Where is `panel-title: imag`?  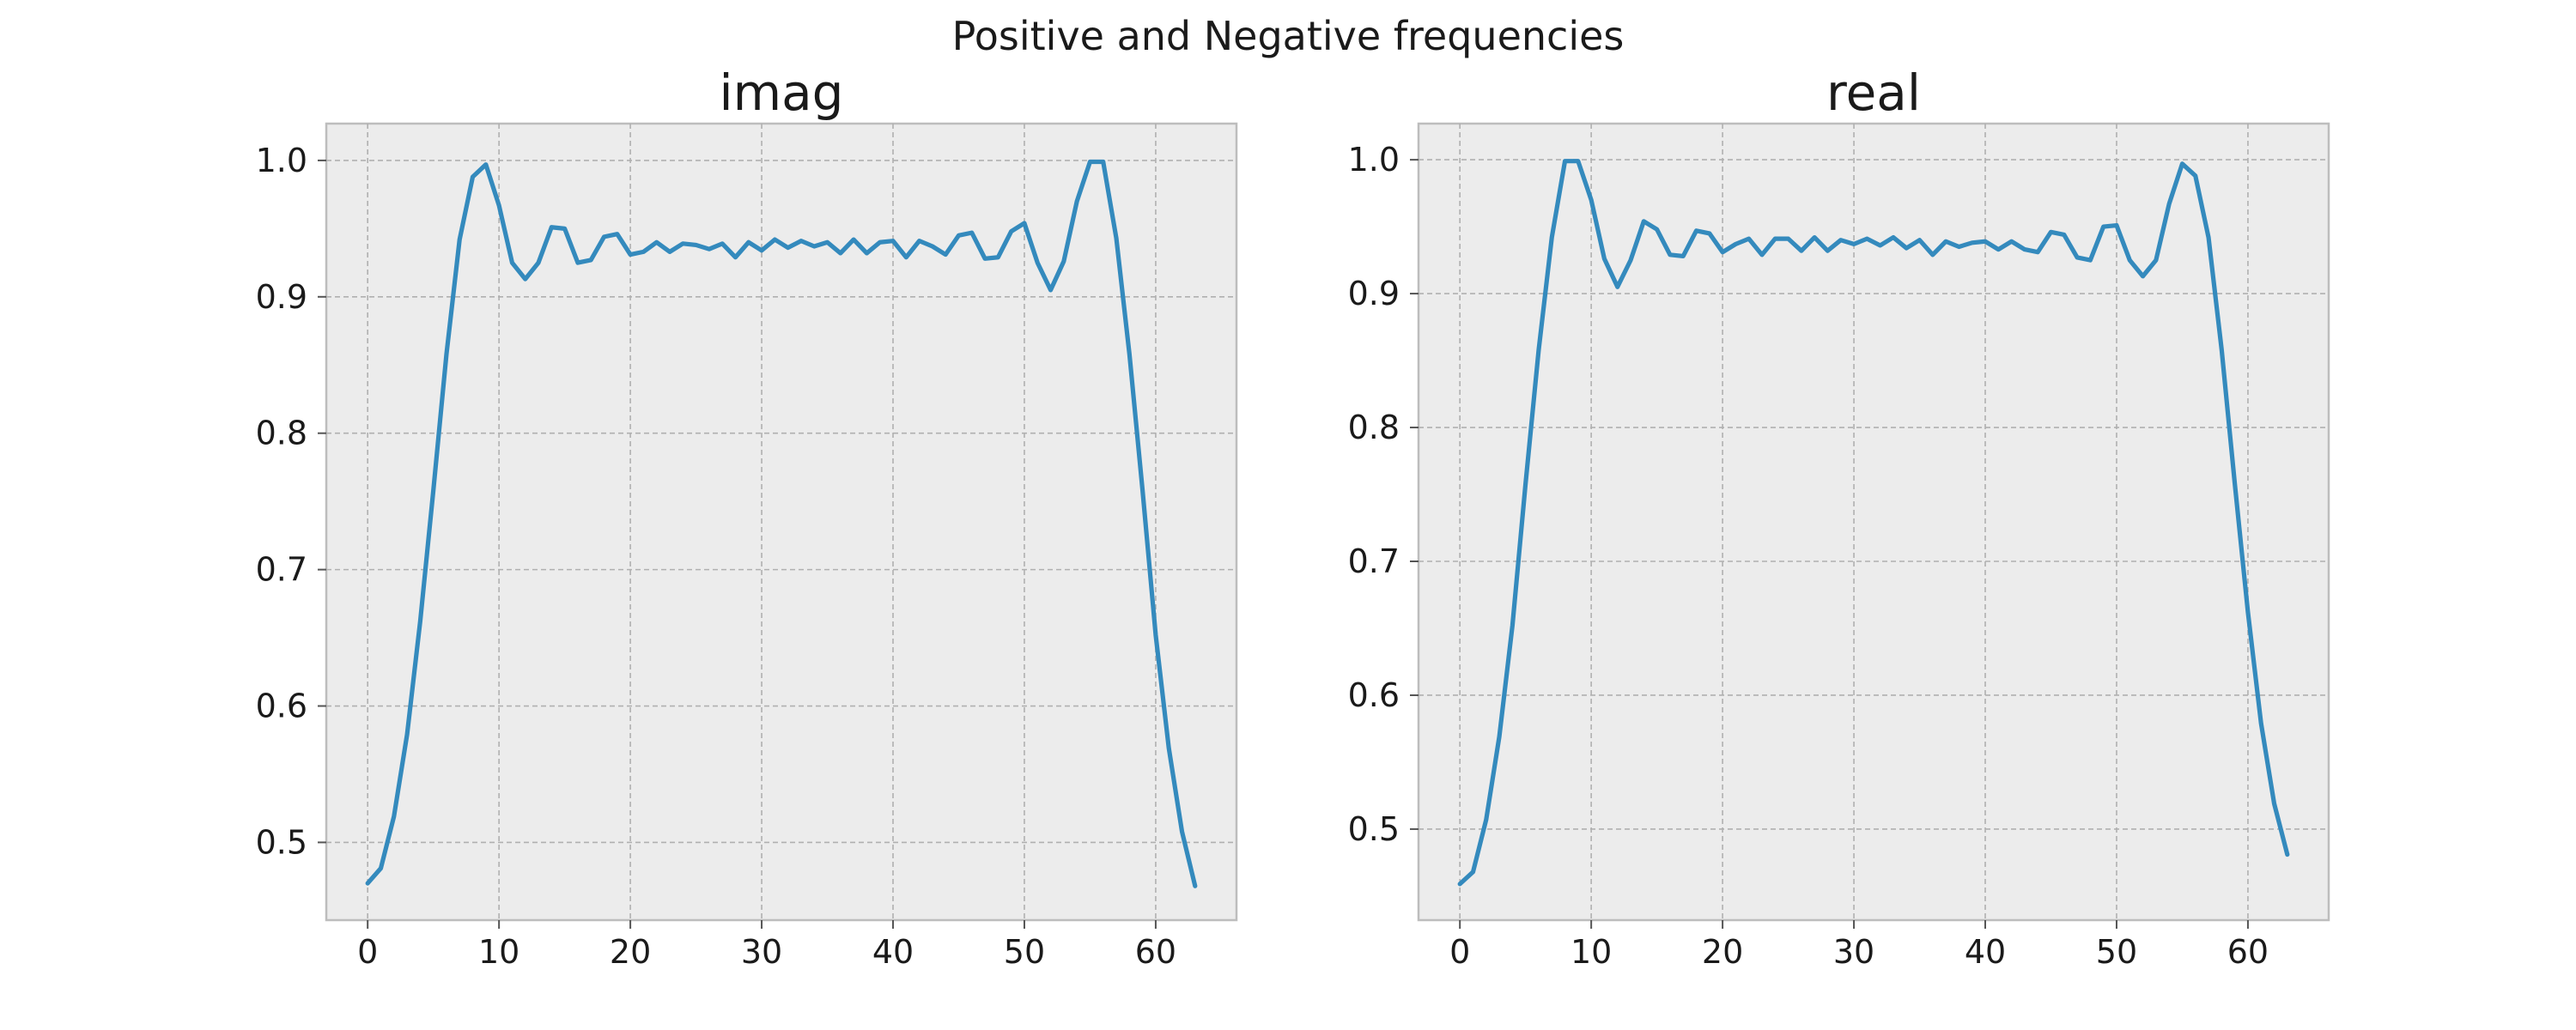
panel-title: imag is located at coordinates (782, 93).